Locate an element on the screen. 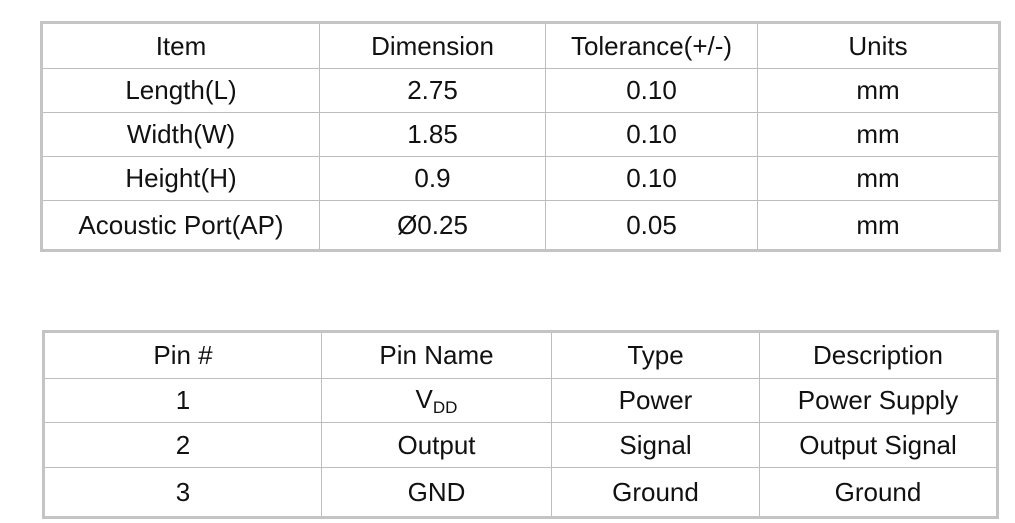  header-type: Type is located at coordinates (655, 355).